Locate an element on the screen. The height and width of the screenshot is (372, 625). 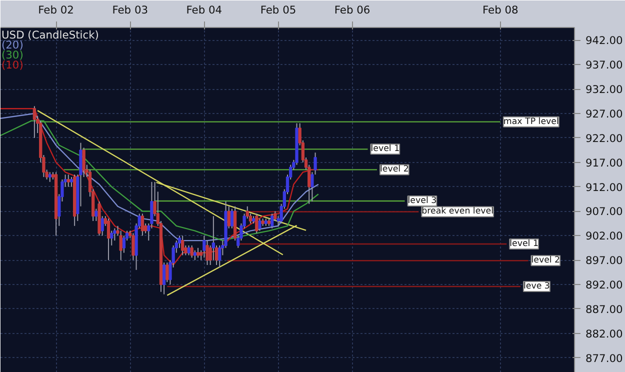
x-tick-label: Feb 05 is located at coordinates (278, 10).